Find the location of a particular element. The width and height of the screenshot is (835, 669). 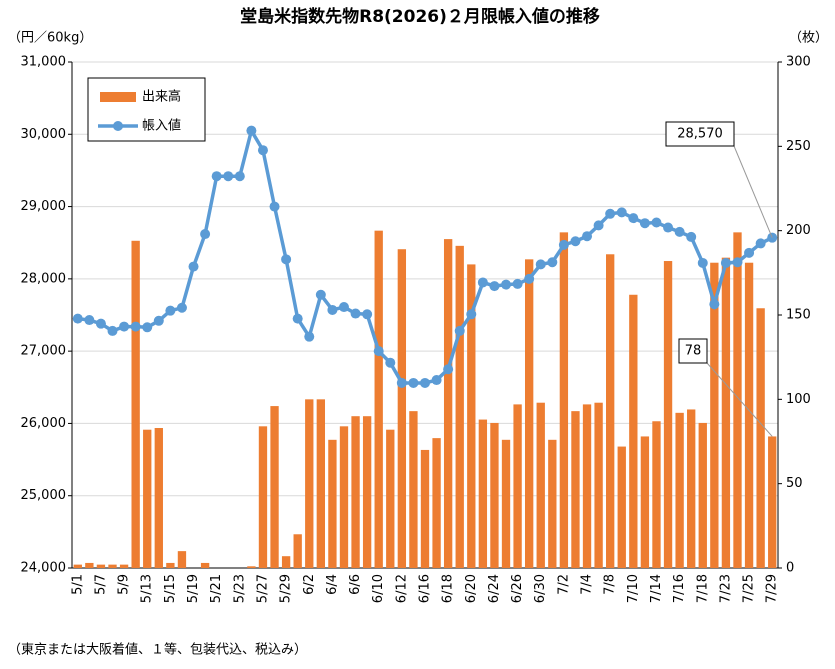

x-tick-label: 7/16 is located at coordinates (679, 588).